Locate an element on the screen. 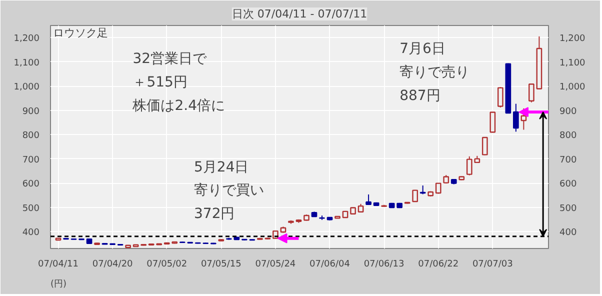 Image resolution: width=602 pixels, height=296 pixels. annotation: ＋515円 is located at coordinates (160, 82).